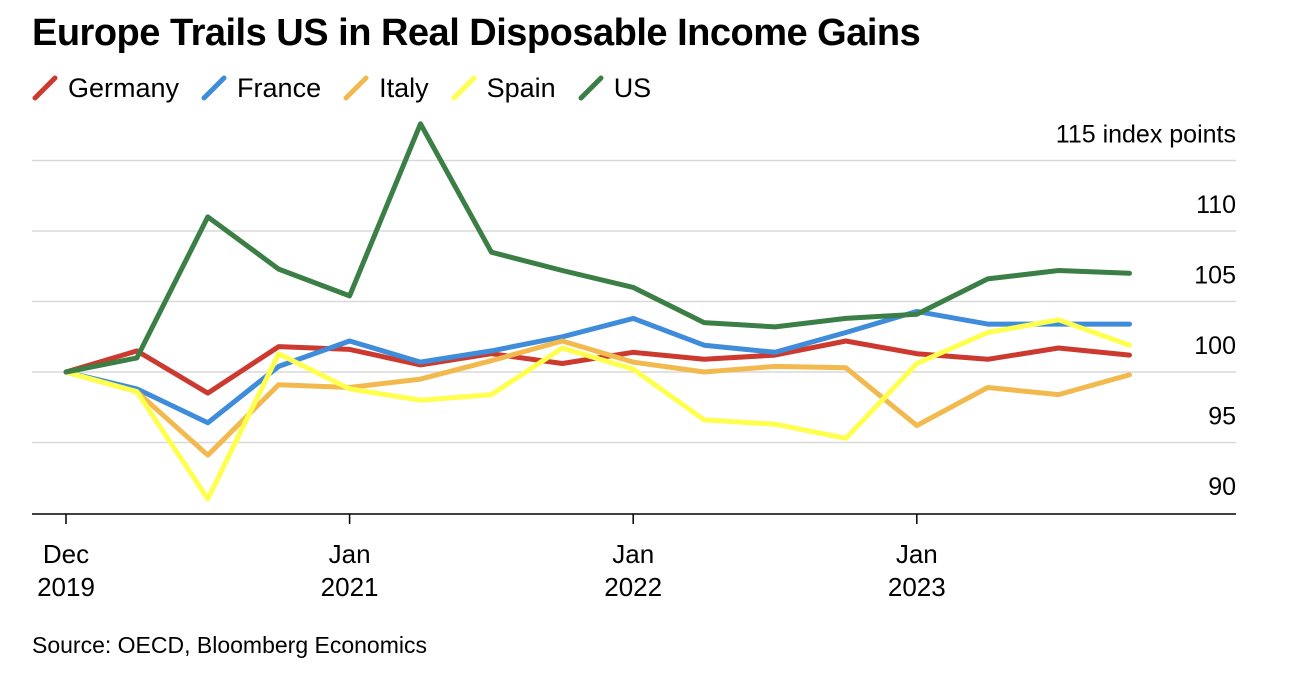  Describe the element at coordinates (1222, 417) in the screenshot. I see `y-tick-label-95: 95` at that location.